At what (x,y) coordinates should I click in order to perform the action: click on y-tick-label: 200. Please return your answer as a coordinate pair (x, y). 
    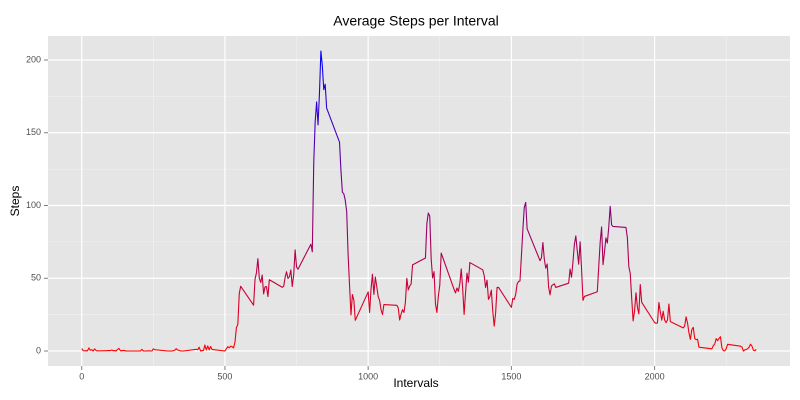
    Looking at the image, I should click on (33, 59).